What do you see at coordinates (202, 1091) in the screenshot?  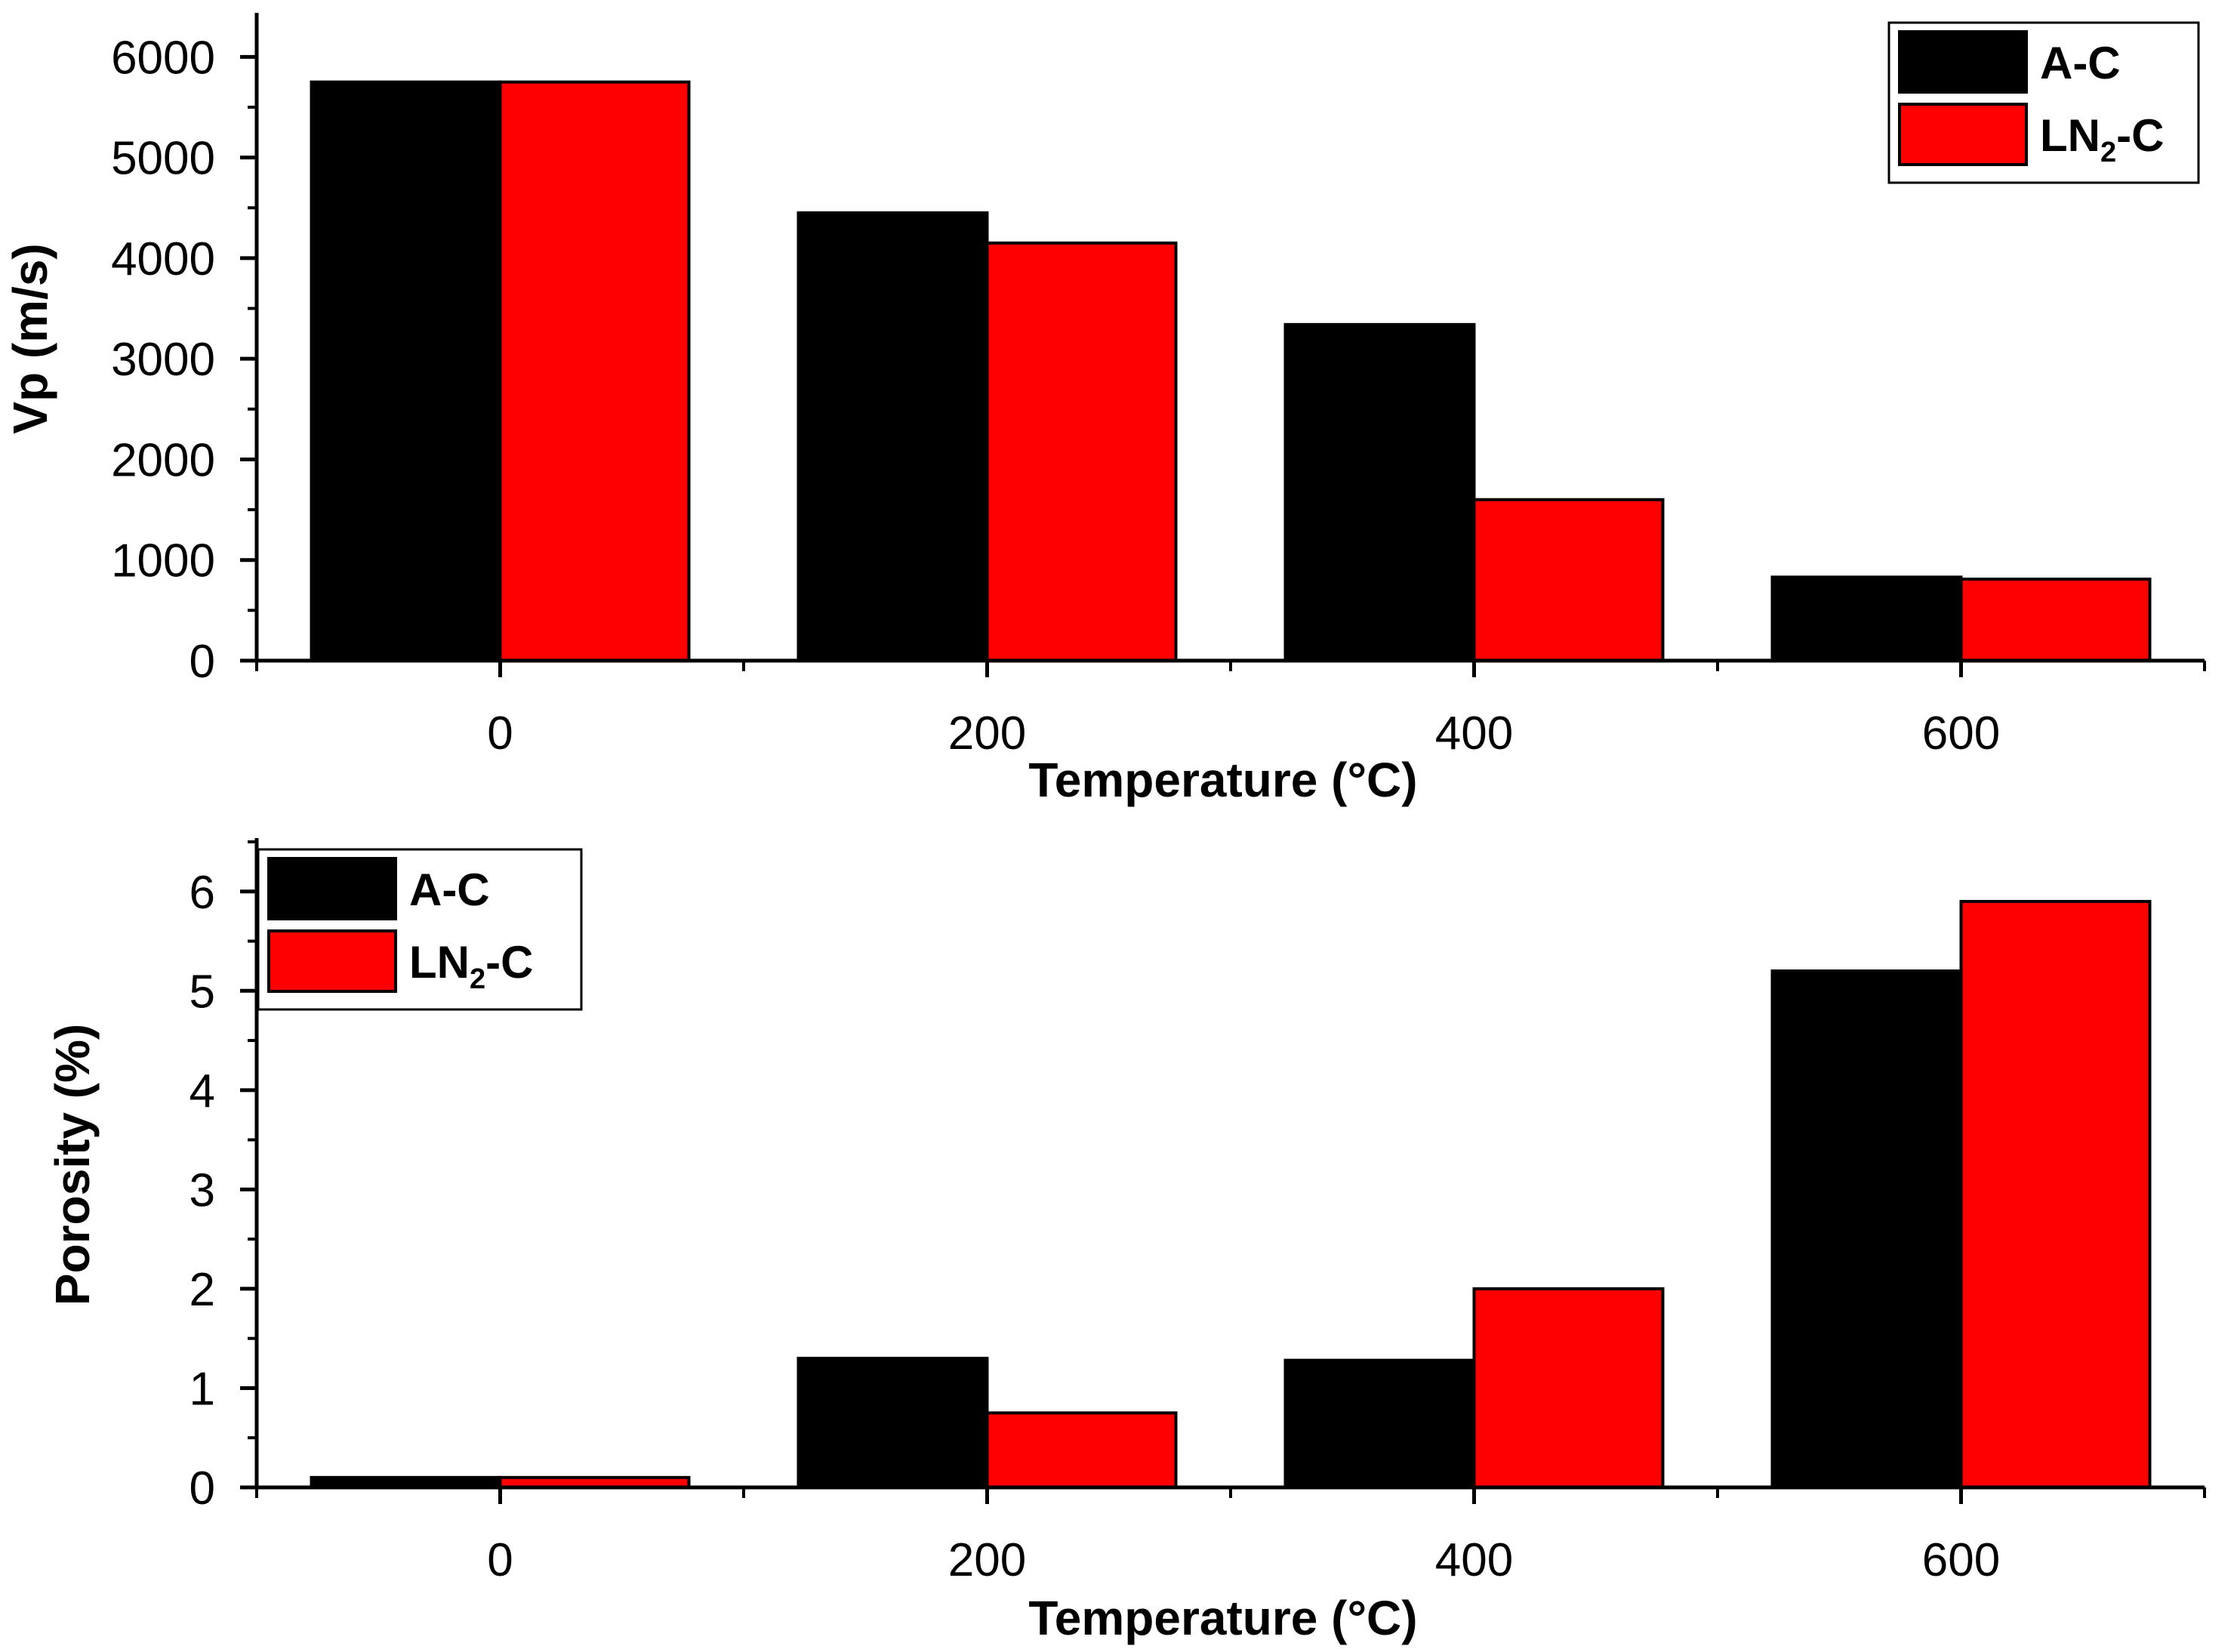 I see `y-tick-label: 4` at bounding box center [202, 1091].